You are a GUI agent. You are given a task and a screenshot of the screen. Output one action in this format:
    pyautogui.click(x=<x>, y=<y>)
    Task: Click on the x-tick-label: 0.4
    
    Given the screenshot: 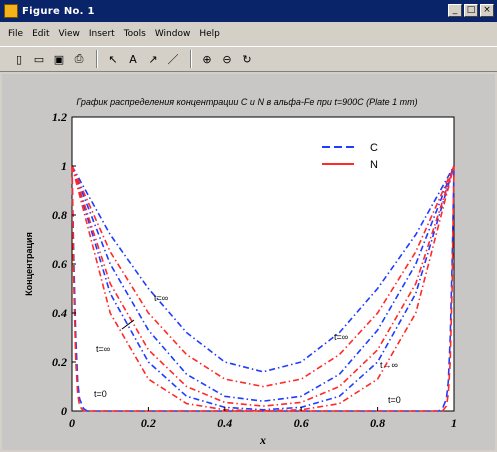 What is the action you would take?
    pyautogui.click(x=224, y=423)
    